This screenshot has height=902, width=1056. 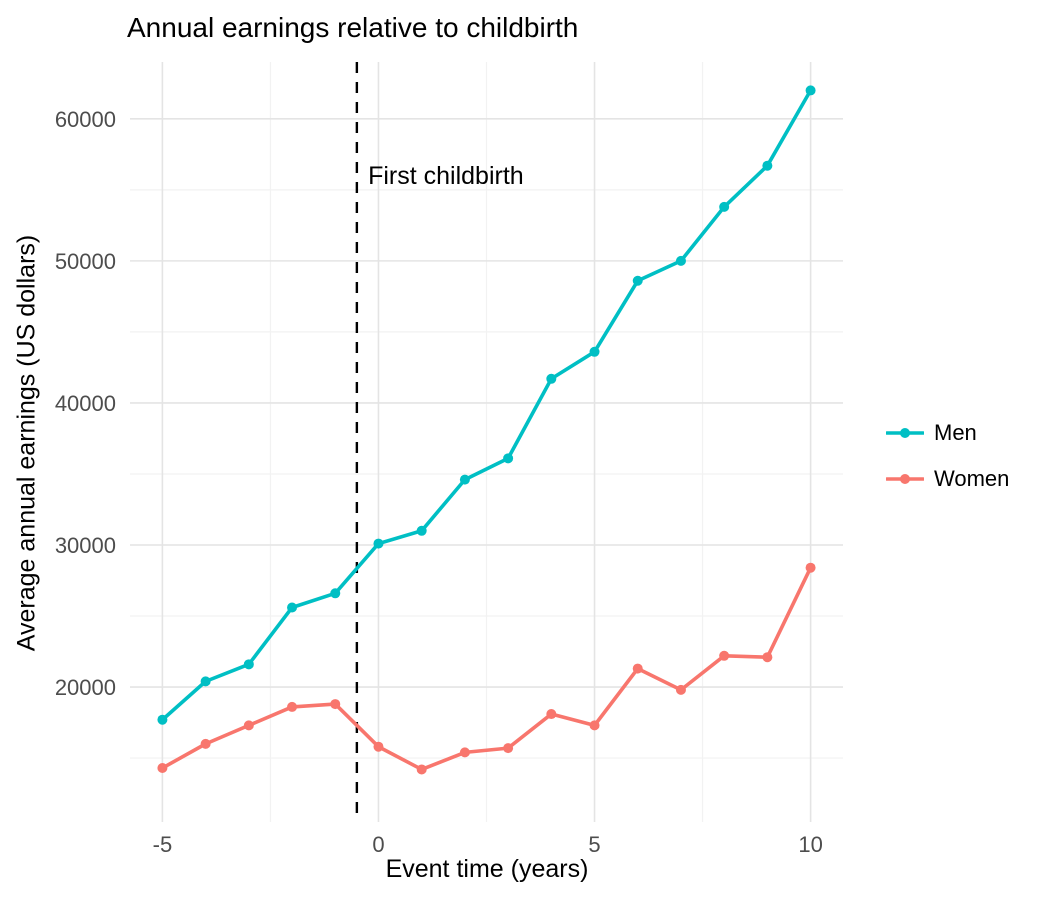 What do you see at coordinates (486, 668) in the screenshot?
I see `women-series-line` at bounding box center [486, 668].